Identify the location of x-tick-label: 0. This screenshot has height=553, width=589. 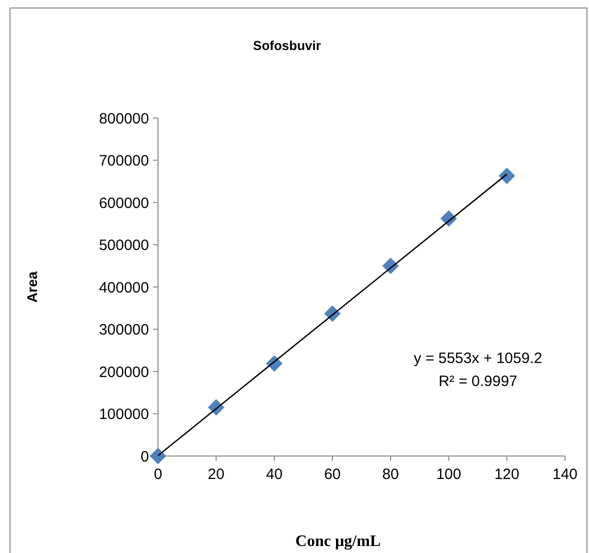
(158, 474).